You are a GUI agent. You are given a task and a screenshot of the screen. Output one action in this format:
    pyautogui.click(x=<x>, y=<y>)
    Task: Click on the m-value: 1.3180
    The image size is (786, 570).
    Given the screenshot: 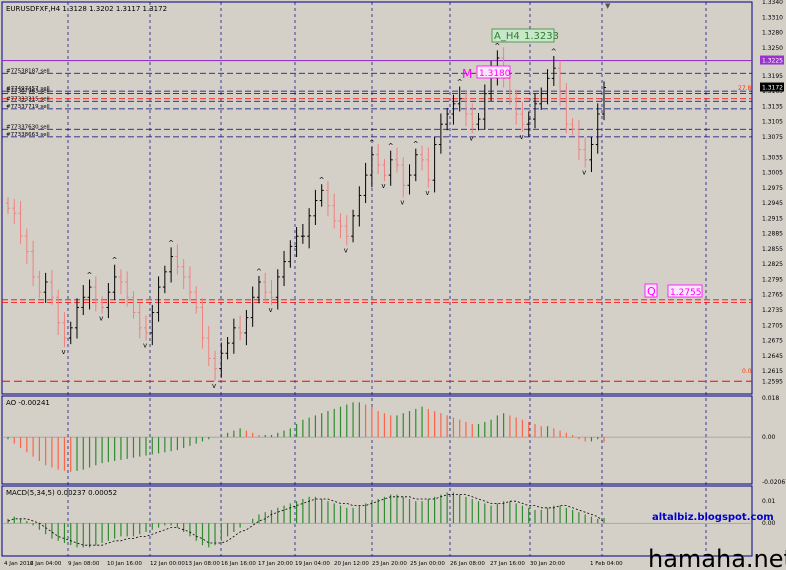 What is the action you would take?
    pyautogui.click(x=495, y=74)
    